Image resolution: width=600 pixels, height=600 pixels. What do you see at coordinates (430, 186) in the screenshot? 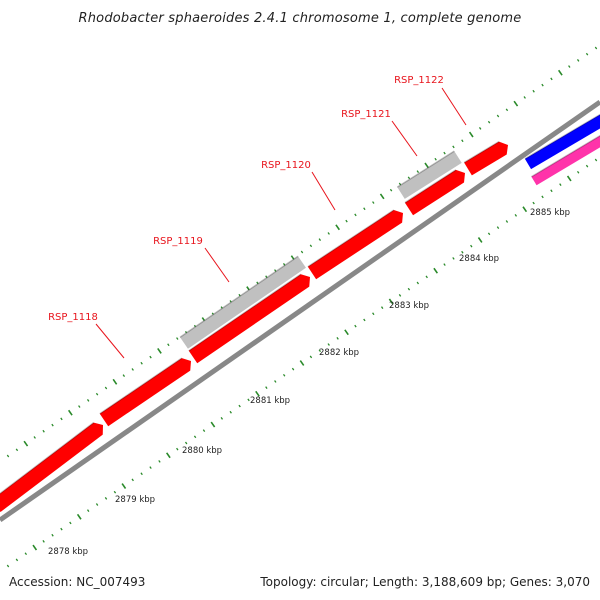
I see `gene-arrow-rsp-1121-shade` at bounding box center [430, 186].